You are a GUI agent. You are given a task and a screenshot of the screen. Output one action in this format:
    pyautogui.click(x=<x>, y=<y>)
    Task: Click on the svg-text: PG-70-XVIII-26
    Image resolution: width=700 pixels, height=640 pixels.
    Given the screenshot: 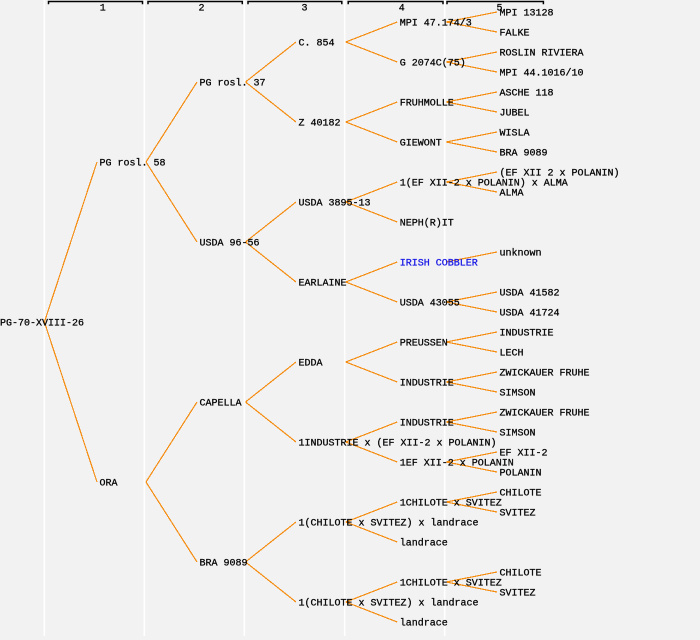 What is the action you would take?
    pyautogui.click(x=42, y=324)
    